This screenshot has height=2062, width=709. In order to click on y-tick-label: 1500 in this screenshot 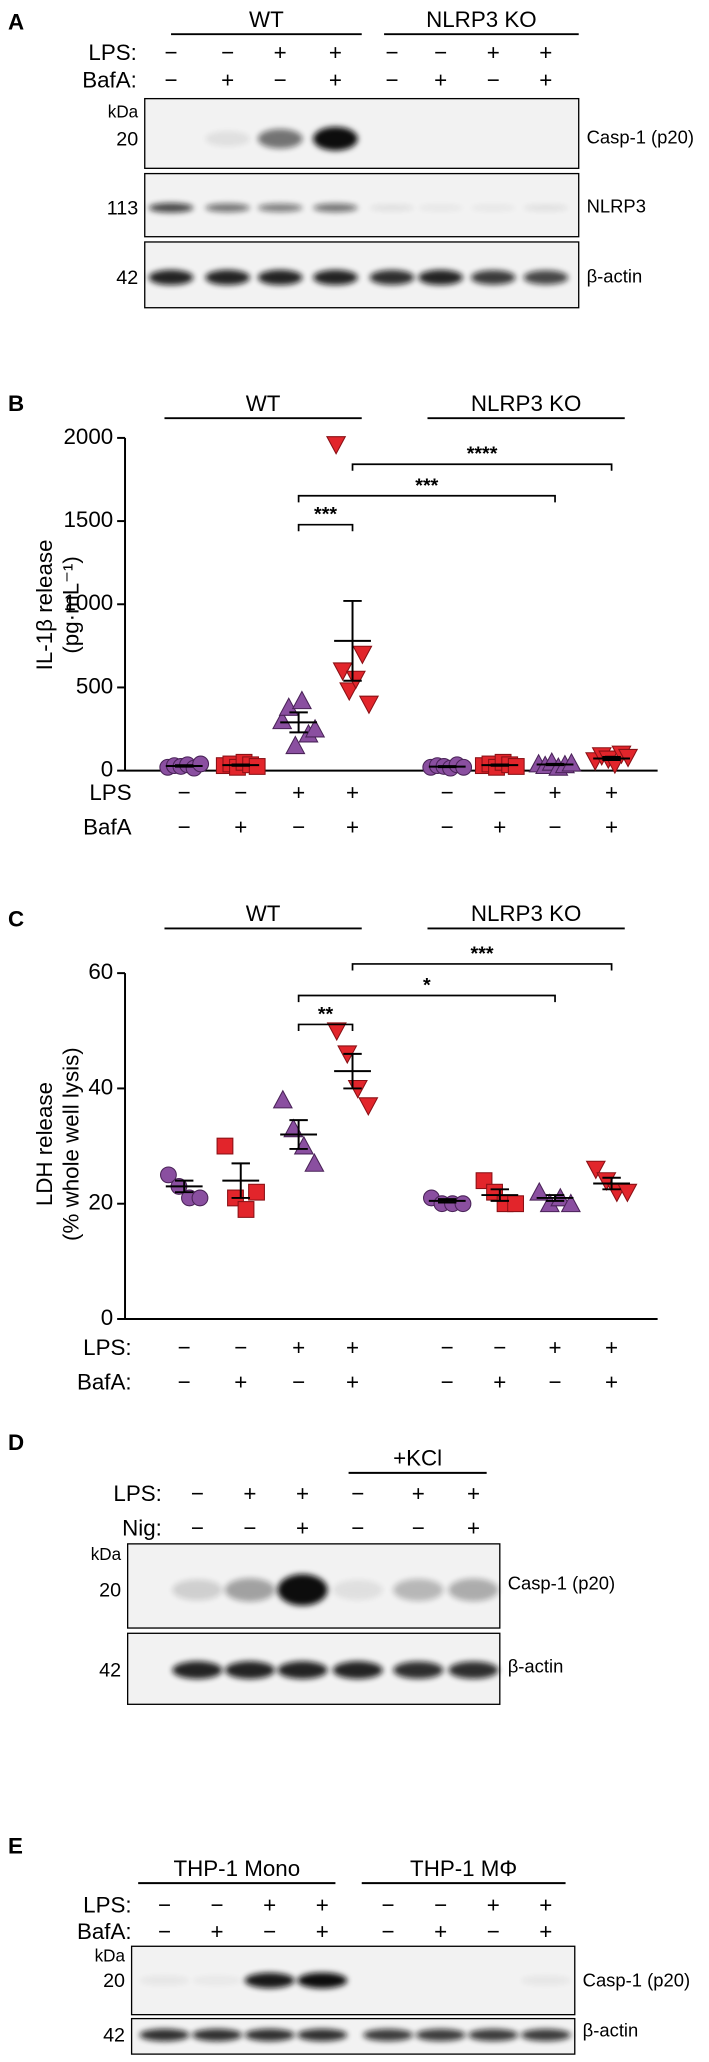, I will do `click(88, 519)`.